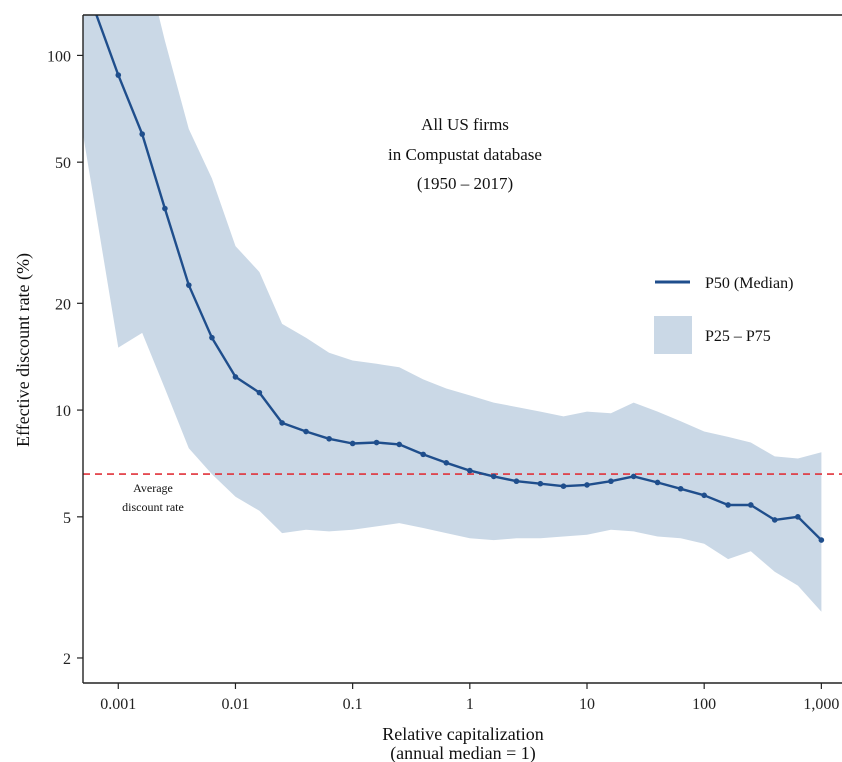 Image resolution: width=842 pixels, height=762 pixels. I want to click on x-tick-label: 0.01, so click(235, 704).